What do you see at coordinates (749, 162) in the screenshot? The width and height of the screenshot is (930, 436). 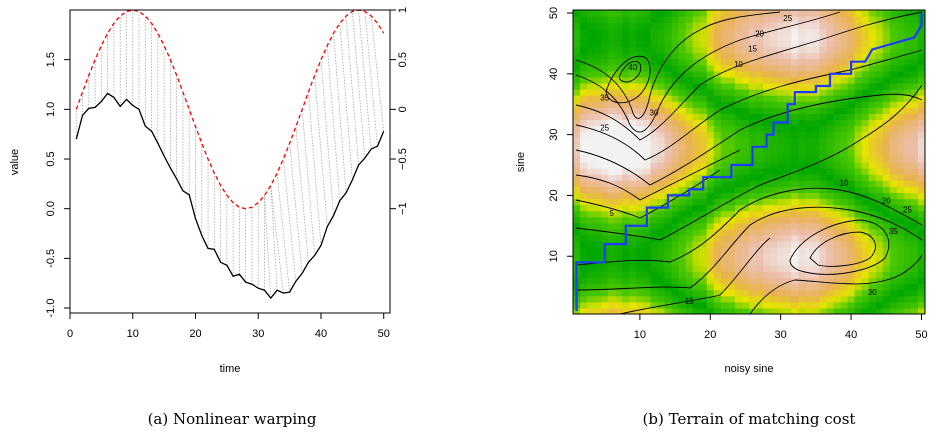 I see `contour-line` at bounding box center [749, 162].